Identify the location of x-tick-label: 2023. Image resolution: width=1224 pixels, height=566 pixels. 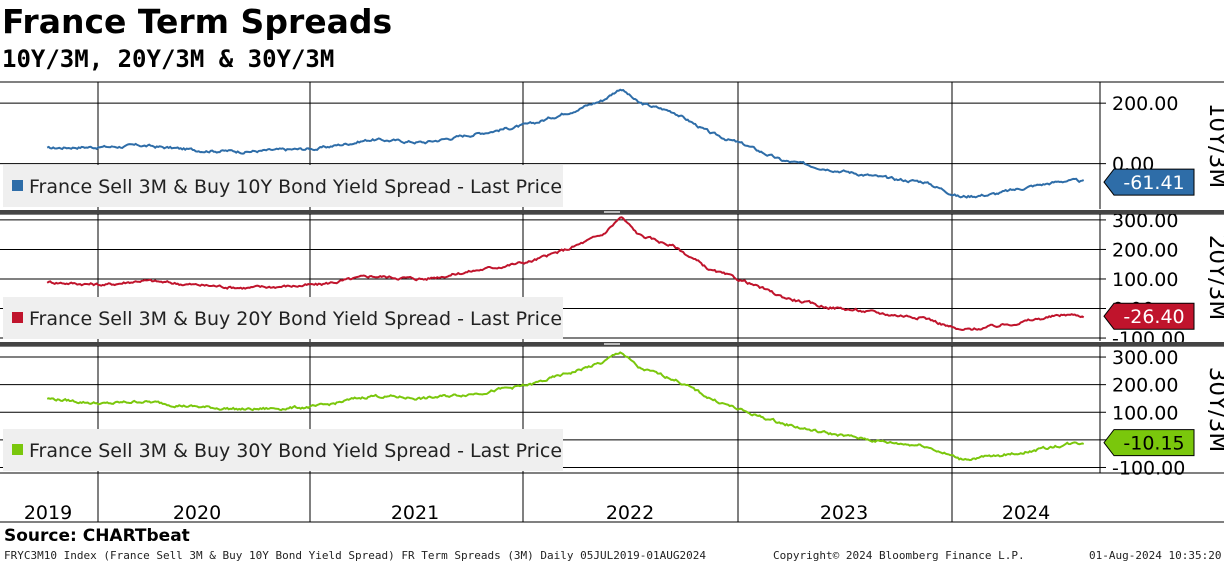
(844, 513).